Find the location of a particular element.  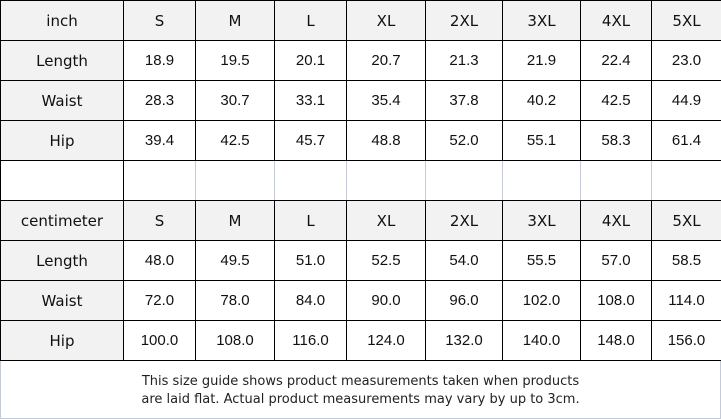

measurement-cell: 48.0 is located at coordinates (160, 261).